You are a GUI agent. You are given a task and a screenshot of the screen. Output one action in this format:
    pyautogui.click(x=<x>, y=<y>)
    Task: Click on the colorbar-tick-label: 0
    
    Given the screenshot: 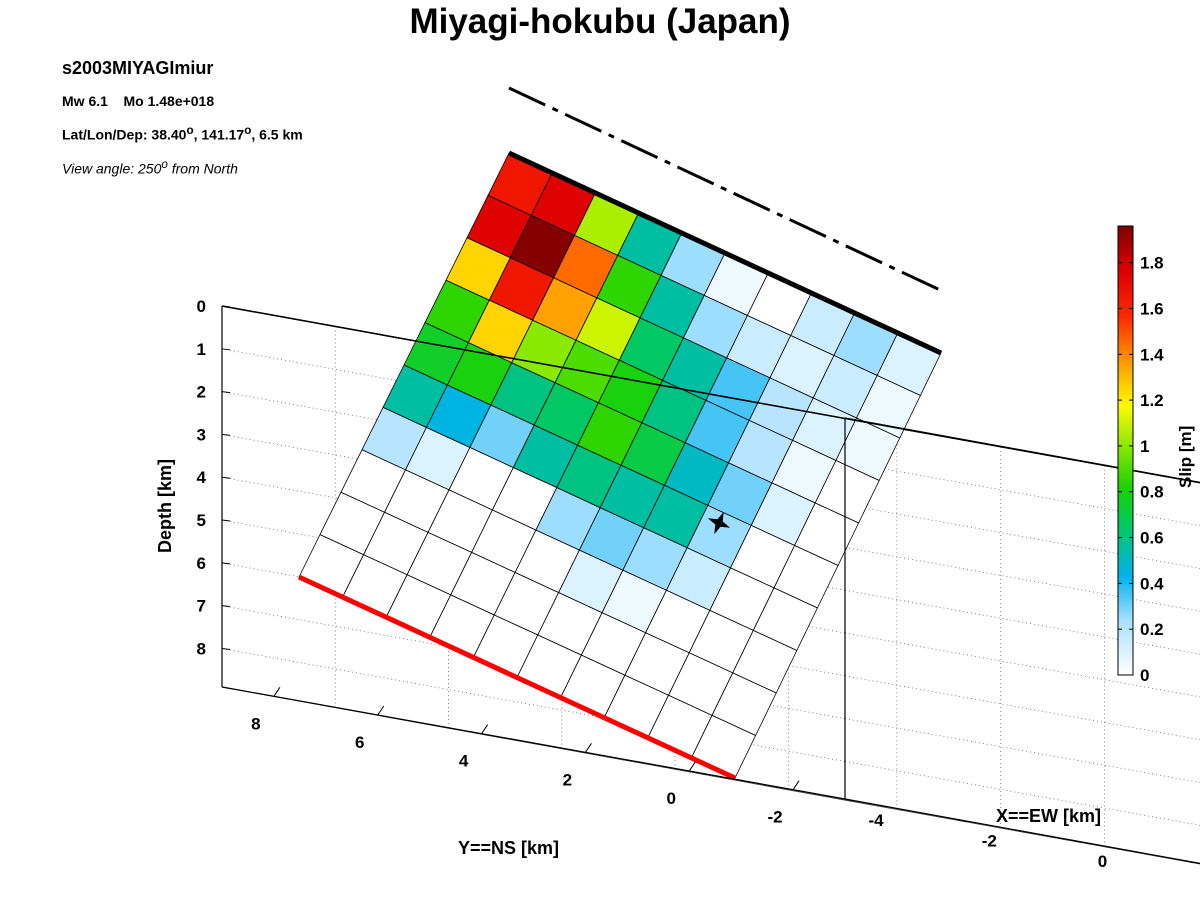 What is the action you would take?
    pyautogui.click(x=1144, y=675)
    